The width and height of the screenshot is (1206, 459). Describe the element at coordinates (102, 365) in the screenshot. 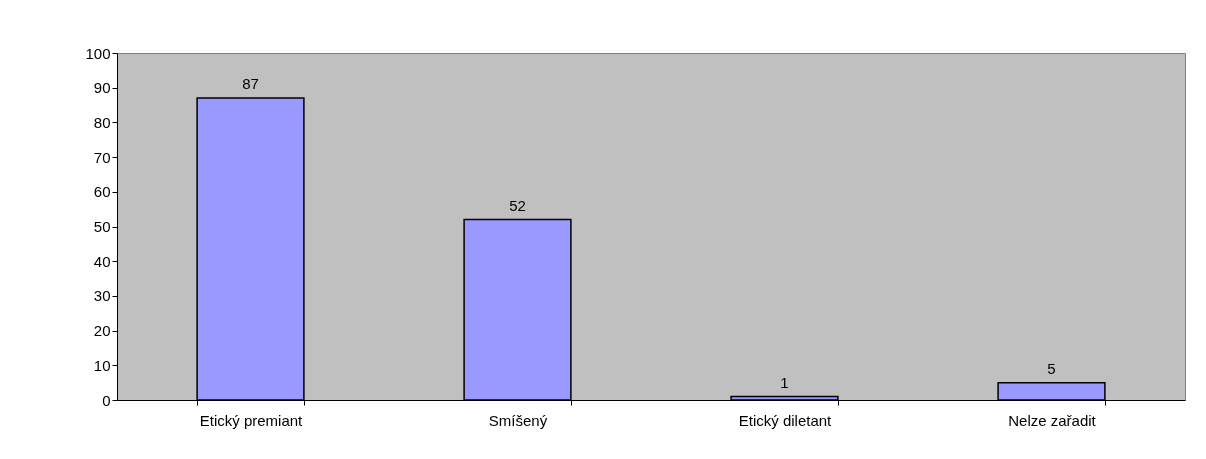

I see `y-tick-label: 10` at that location.